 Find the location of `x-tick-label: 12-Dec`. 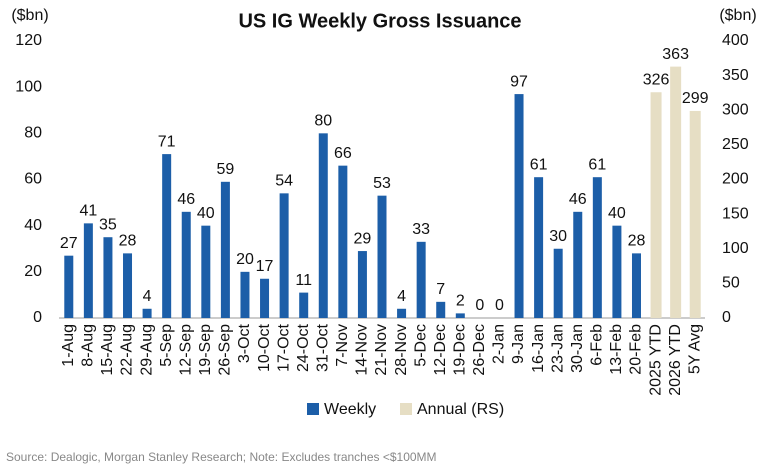

x-tick-label: 12-Dec is located at coordinates (440, 350).